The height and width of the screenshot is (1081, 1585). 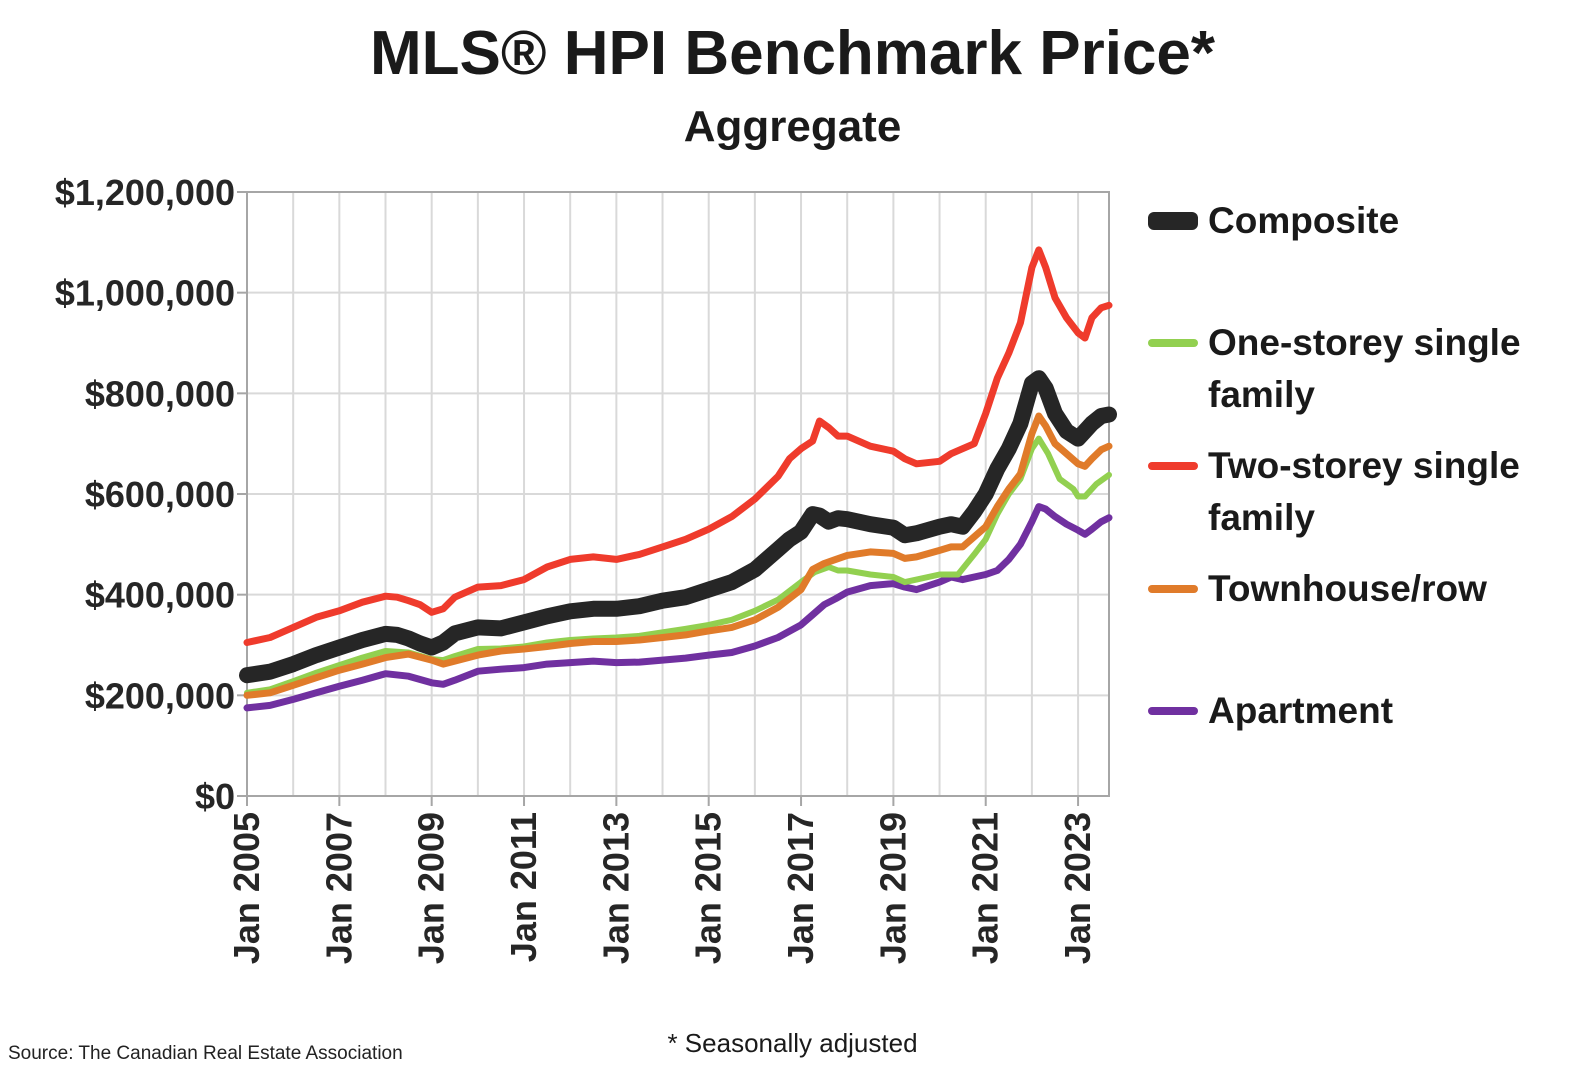 I want to click on x-tick-label: Jan 2023, so click(x=1077, y=888).